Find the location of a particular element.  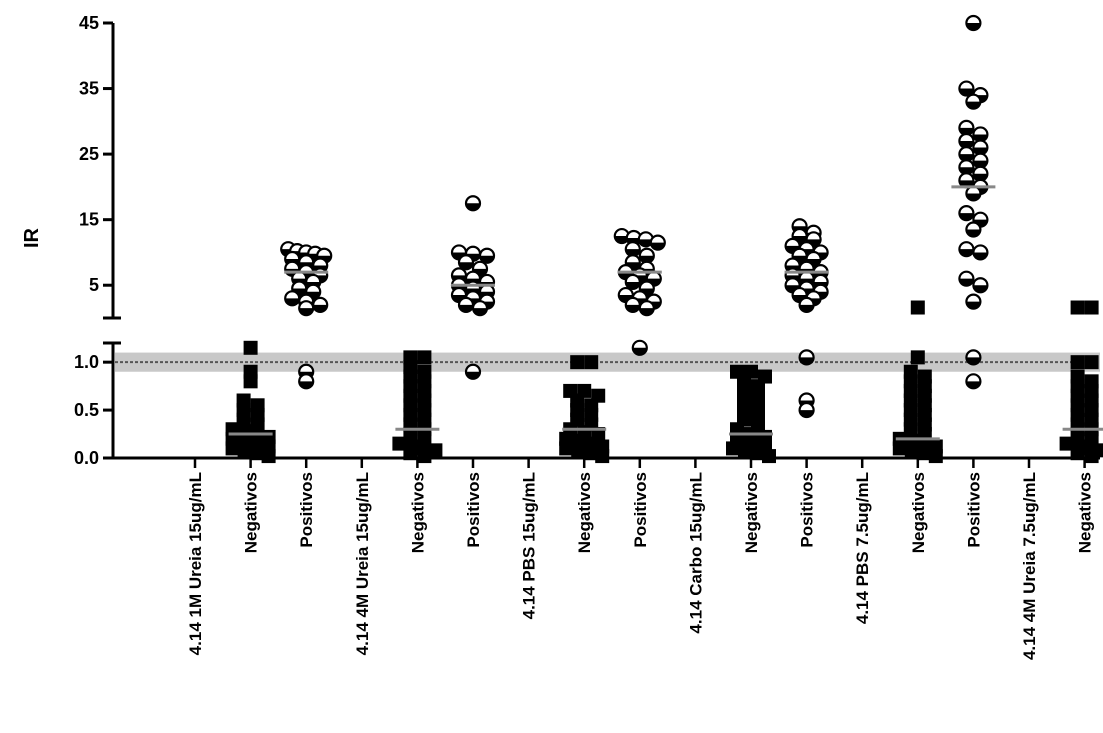

y-tick-label: 25 is located at coordinates (89, 154).